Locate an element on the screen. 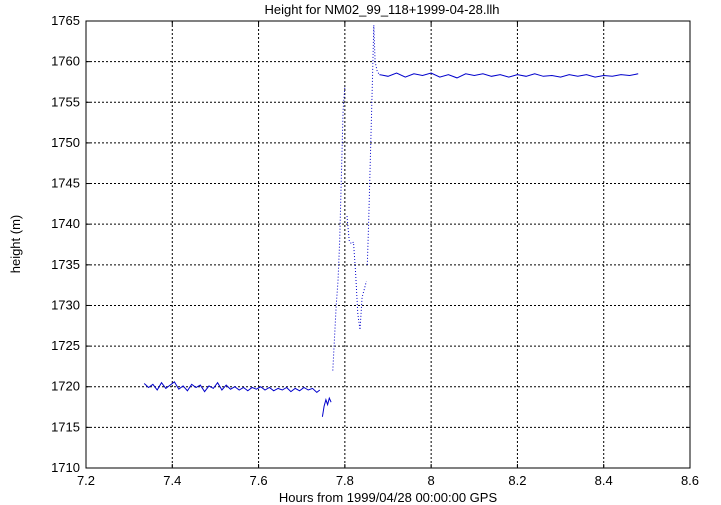 The height and width of the screenshot is (505, 721). y-tick-label: 1755 is located at coordinates (65, 101).